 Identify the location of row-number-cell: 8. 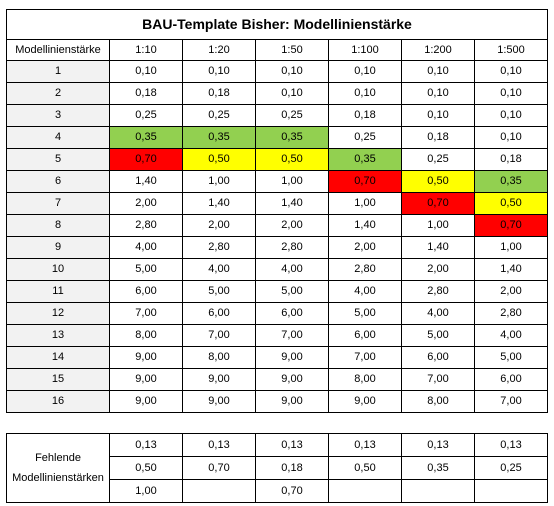
(58, 225).